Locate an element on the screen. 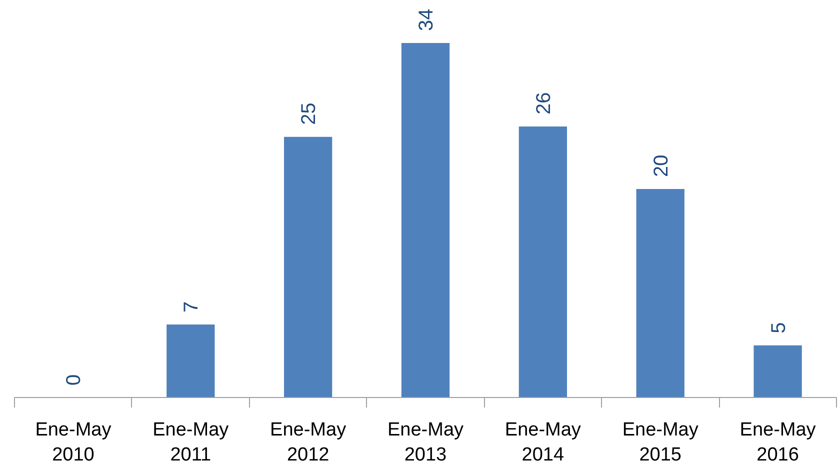 This screenshot has width=840, height=468. data-label: 20 is located at coordinates (661, 165).